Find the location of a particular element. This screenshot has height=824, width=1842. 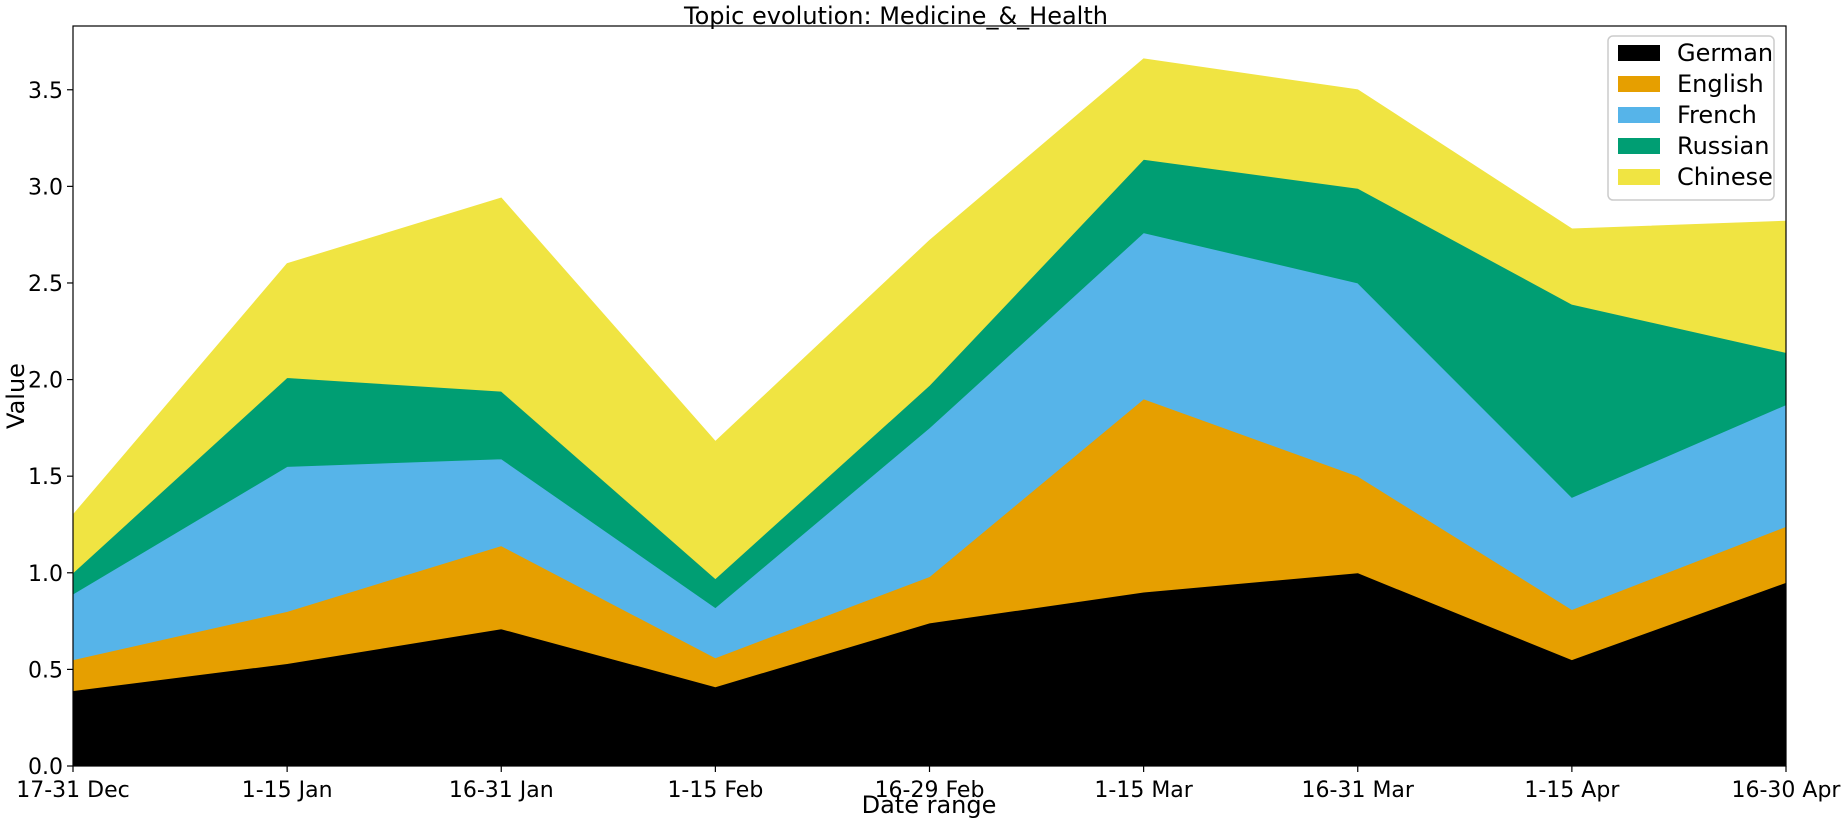

legend: German English French Russian Chinese is located at coordinates (1691, 118).